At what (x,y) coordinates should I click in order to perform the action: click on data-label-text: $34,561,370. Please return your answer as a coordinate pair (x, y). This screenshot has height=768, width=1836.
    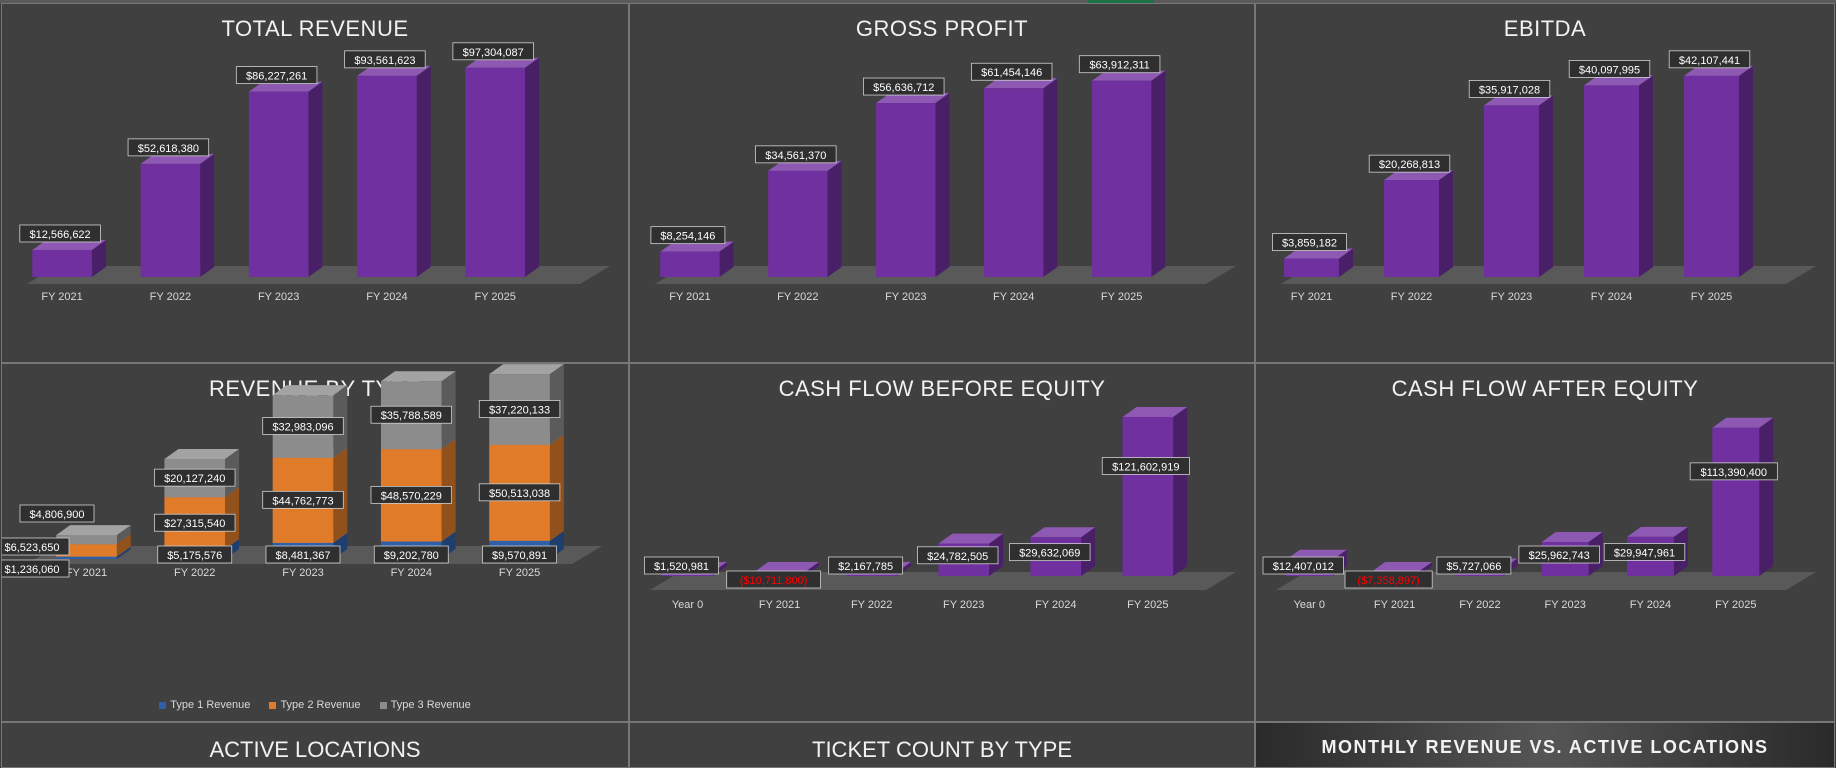
    Looking at the image, I should click on (795, 156).